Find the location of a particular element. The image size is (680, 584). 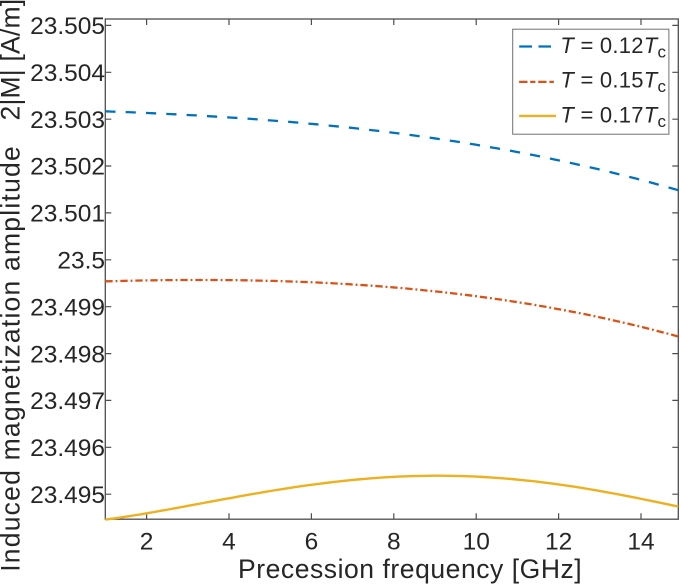

svg-text: 23.5 is located at coordinates (81, 261).